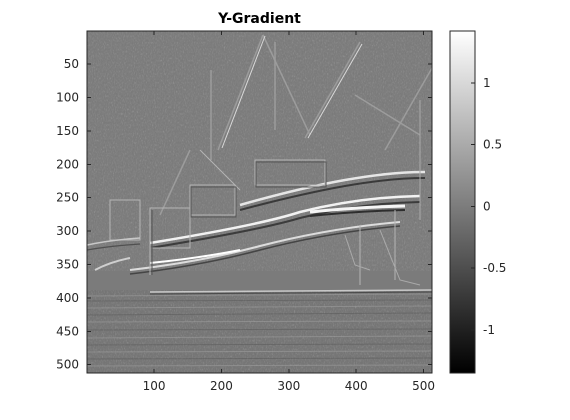 The height and width of the screenshot is (420, 570). What do you see at coordinates (67, 331) in the screenshot?
I see `y-tick-label: 450` at bounding box center [67, 331].